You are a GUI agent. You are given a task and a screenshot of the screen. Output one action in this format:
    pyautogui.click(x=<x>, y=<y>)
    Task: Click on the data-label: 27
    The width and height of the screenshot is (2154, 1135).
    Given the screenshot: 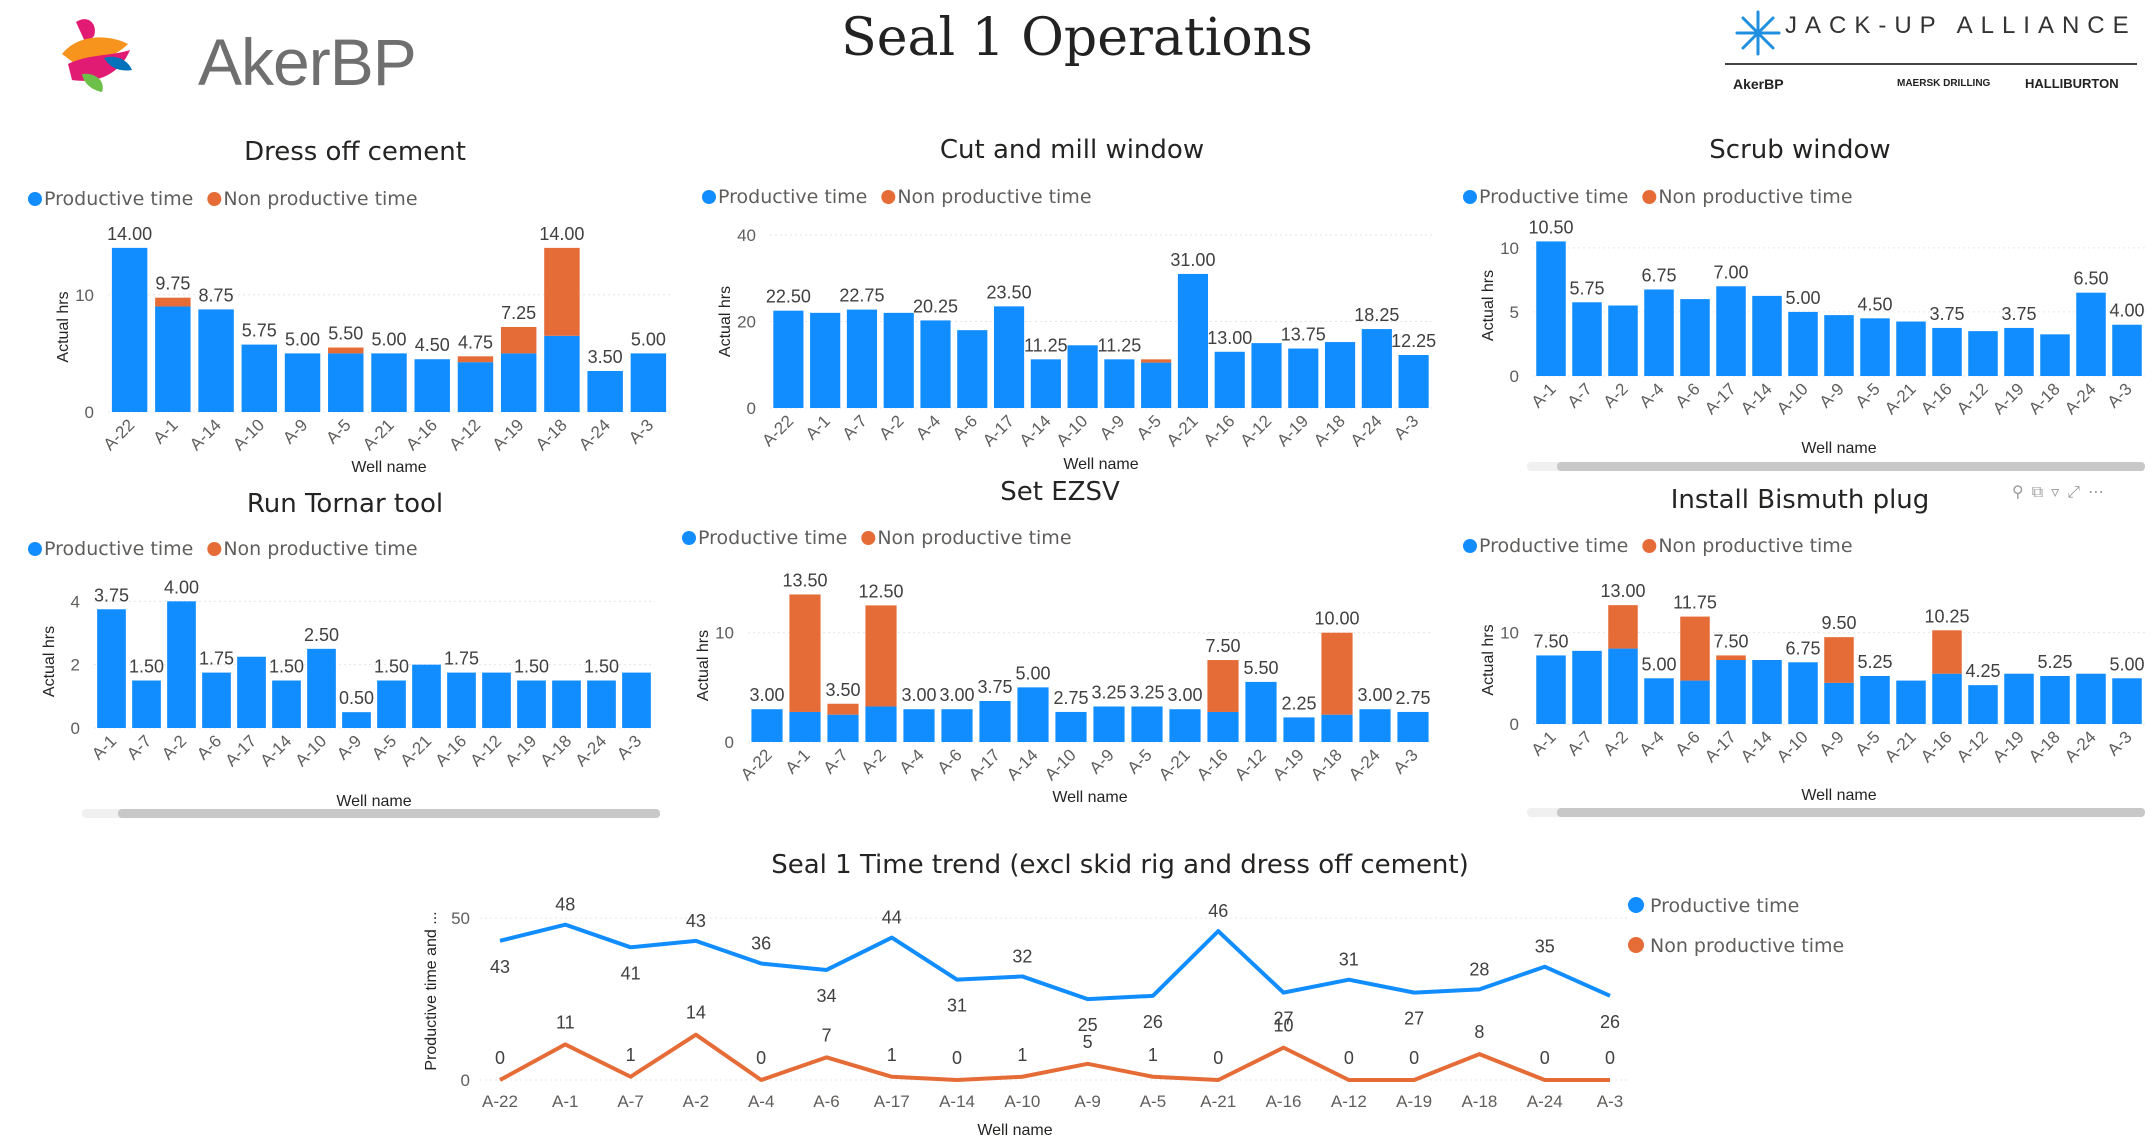 What is the action you would take?
    pyautogui.click(x=1284, y=1019)
    